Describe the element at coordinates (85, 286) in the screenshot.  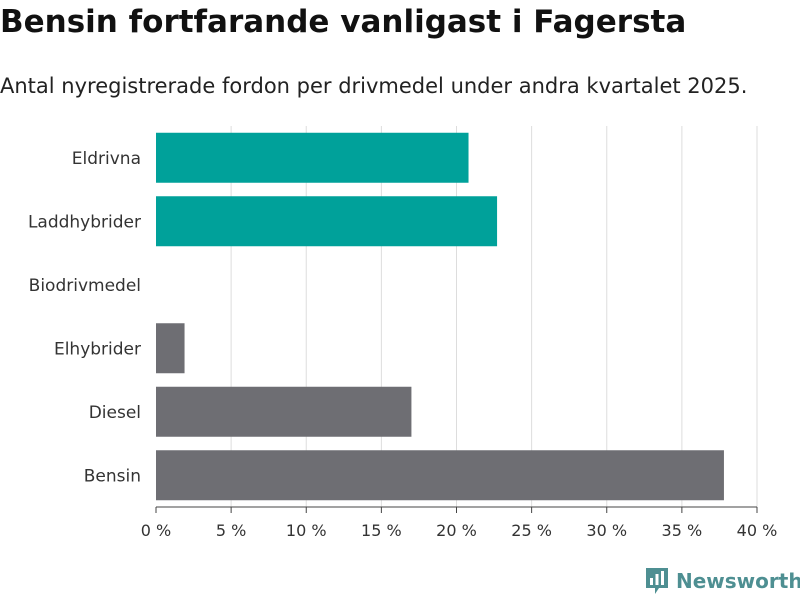
I see `category-label: Biodrivmedel` at that location.